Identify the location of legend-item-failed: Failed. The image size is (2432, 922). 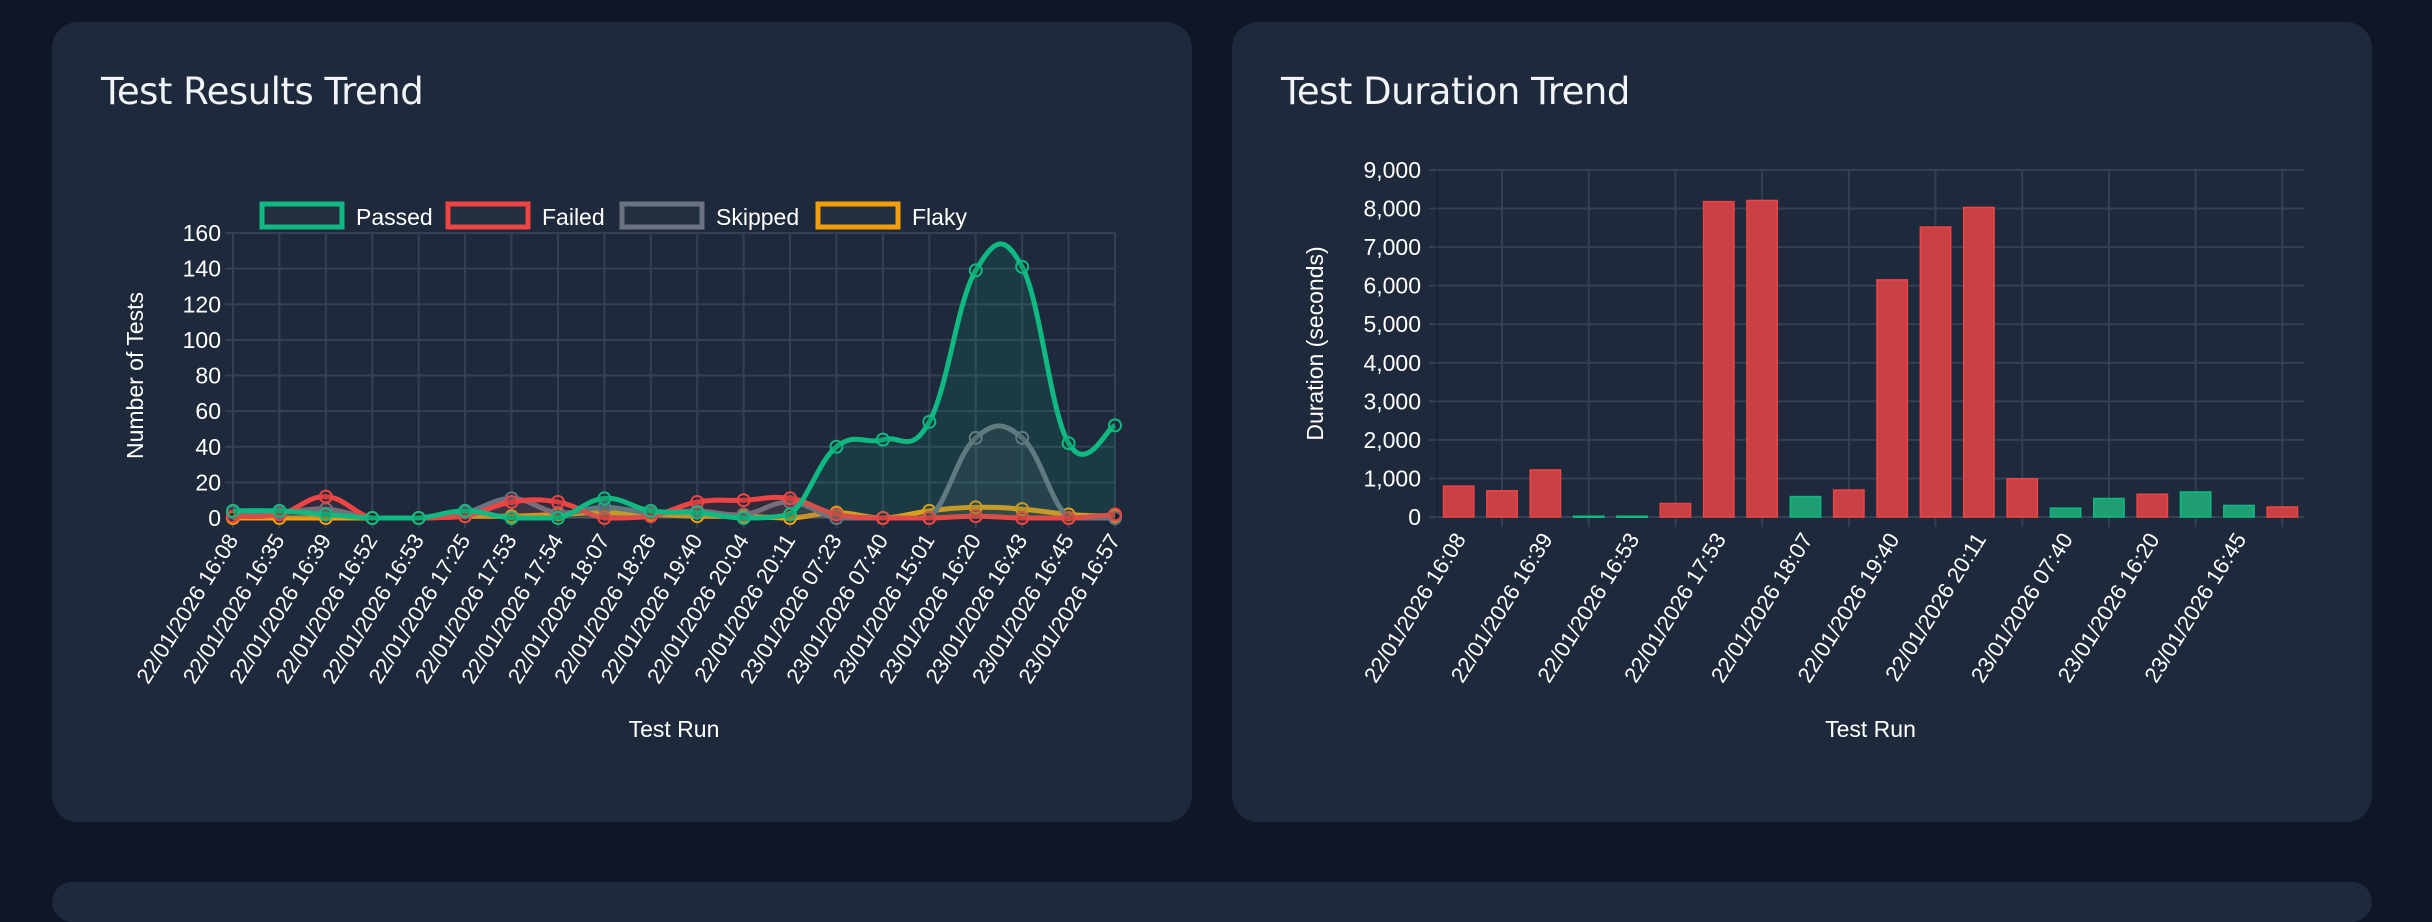
(525, 215).